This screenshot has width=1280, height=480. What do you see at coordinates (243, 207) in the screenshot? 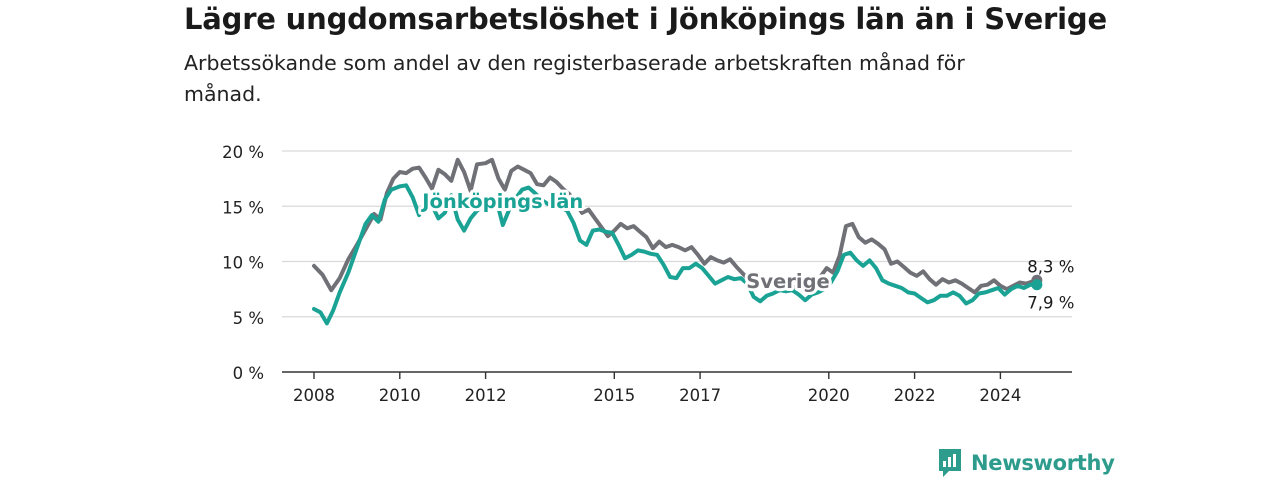
I see `y-tick-label: 15 %` at bounding box center [243, 207].